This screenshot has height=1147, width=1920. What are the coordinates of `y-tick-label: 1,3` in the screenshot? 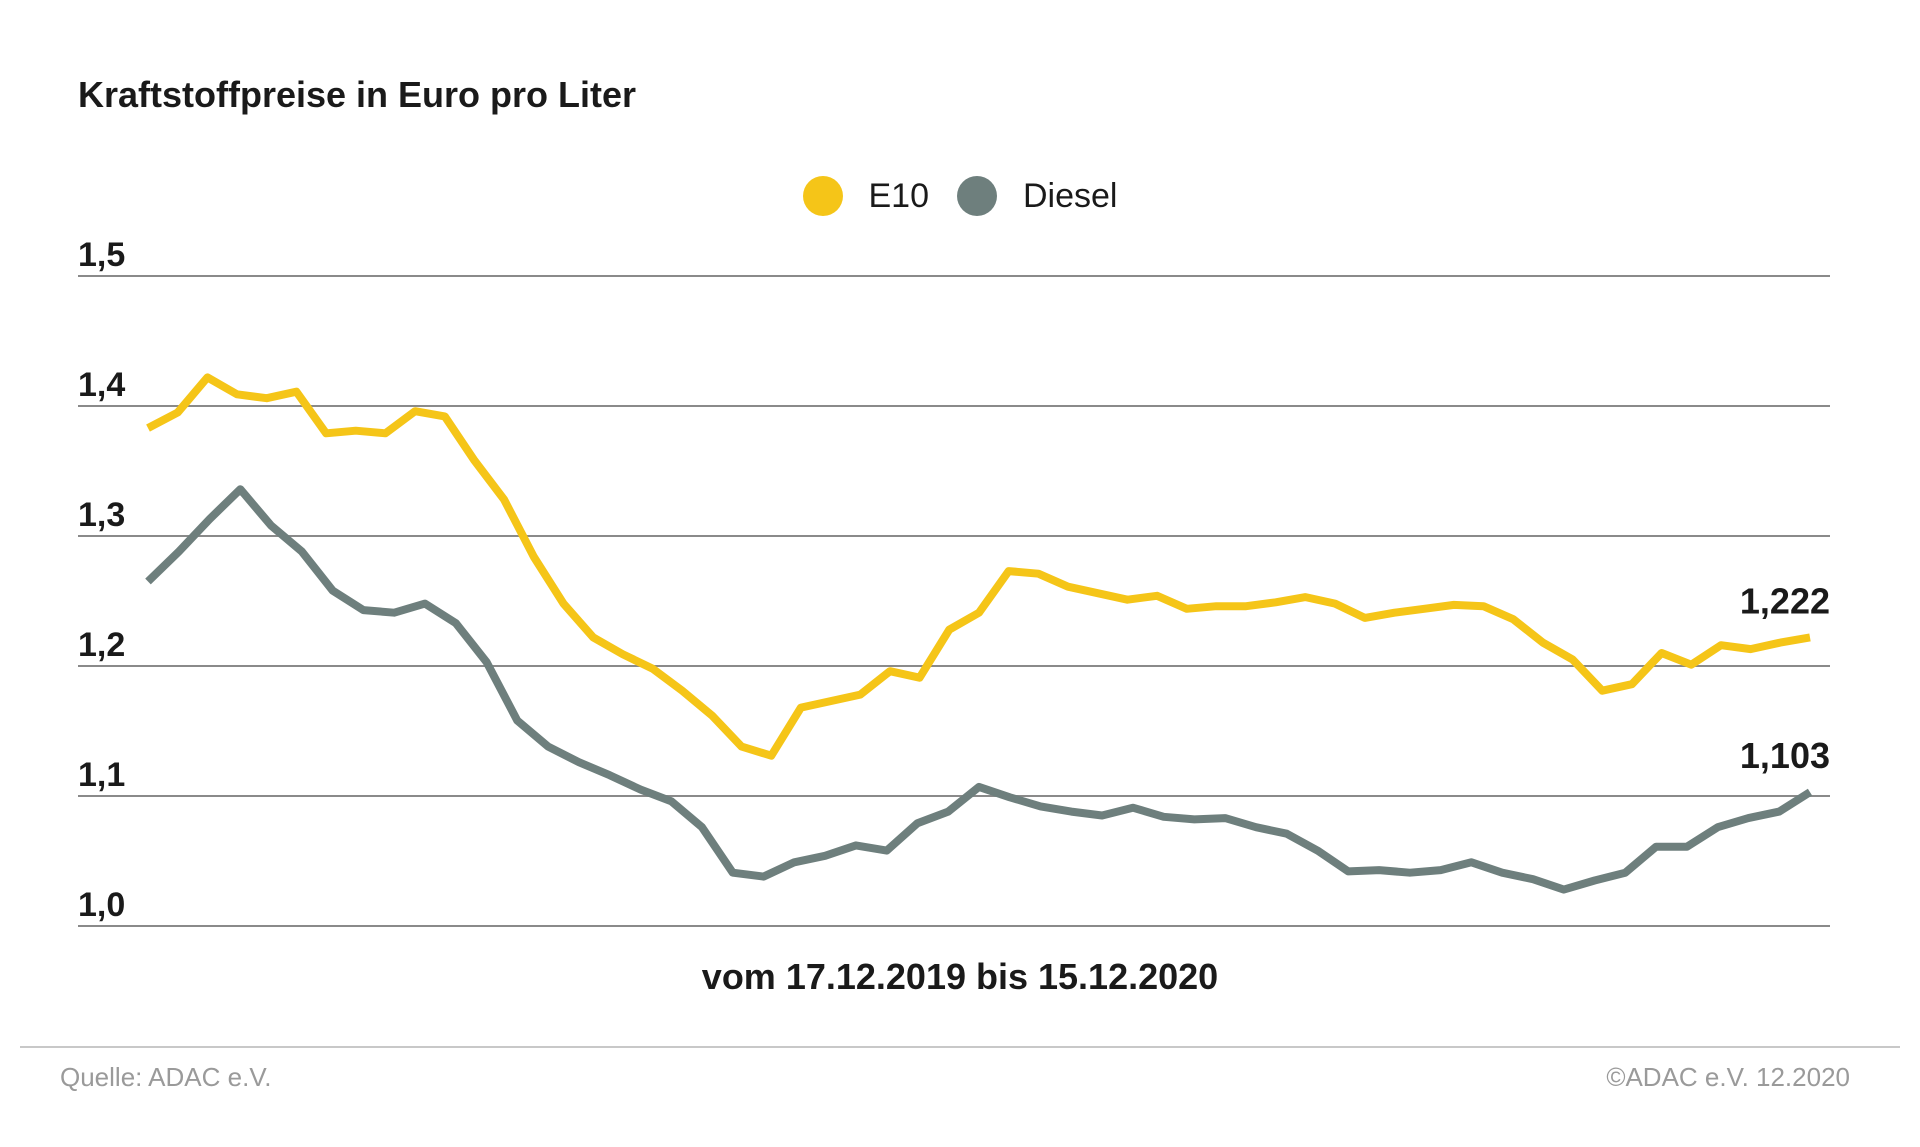 It's located at (101, 515).